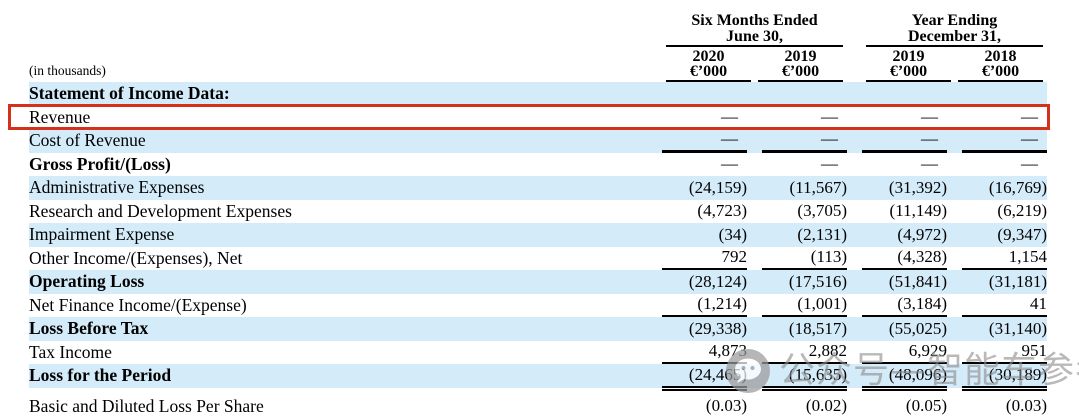  What do you see at coordinates (1022, 211) in the screenshot?
I see `value-cell: (6,219)` at bounding box center [1022, 211].